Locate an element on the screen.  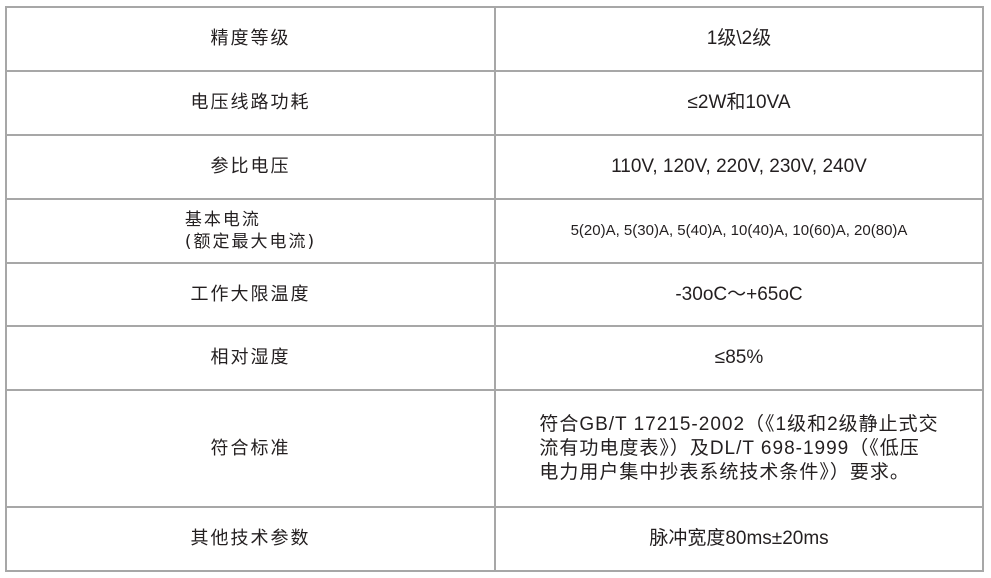
label-line: 基本电流 is located at coordinates (222, 220).